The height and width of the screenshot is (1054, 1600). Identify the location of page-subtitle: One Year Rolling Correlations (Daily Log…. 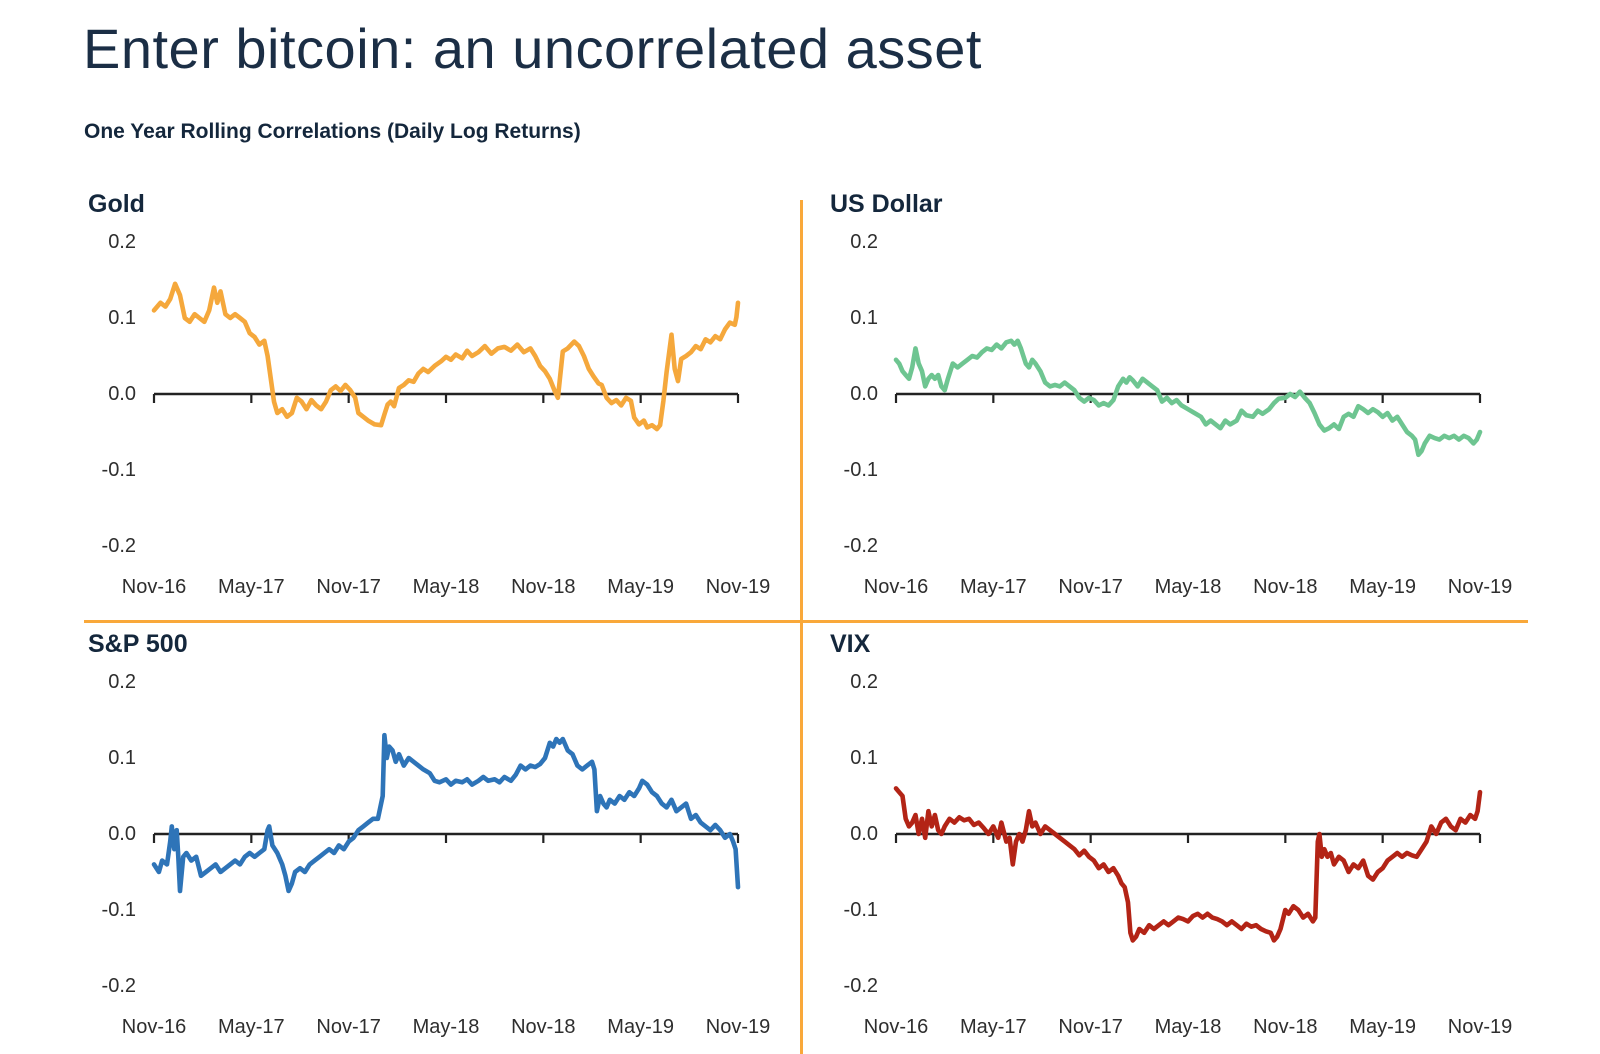
(332, 131).